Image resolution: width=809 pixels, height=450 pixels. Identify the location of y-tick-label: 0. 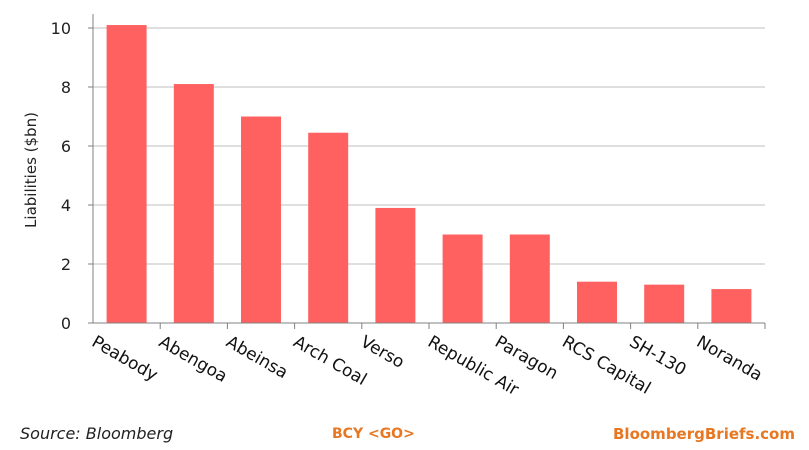
(66, 323).